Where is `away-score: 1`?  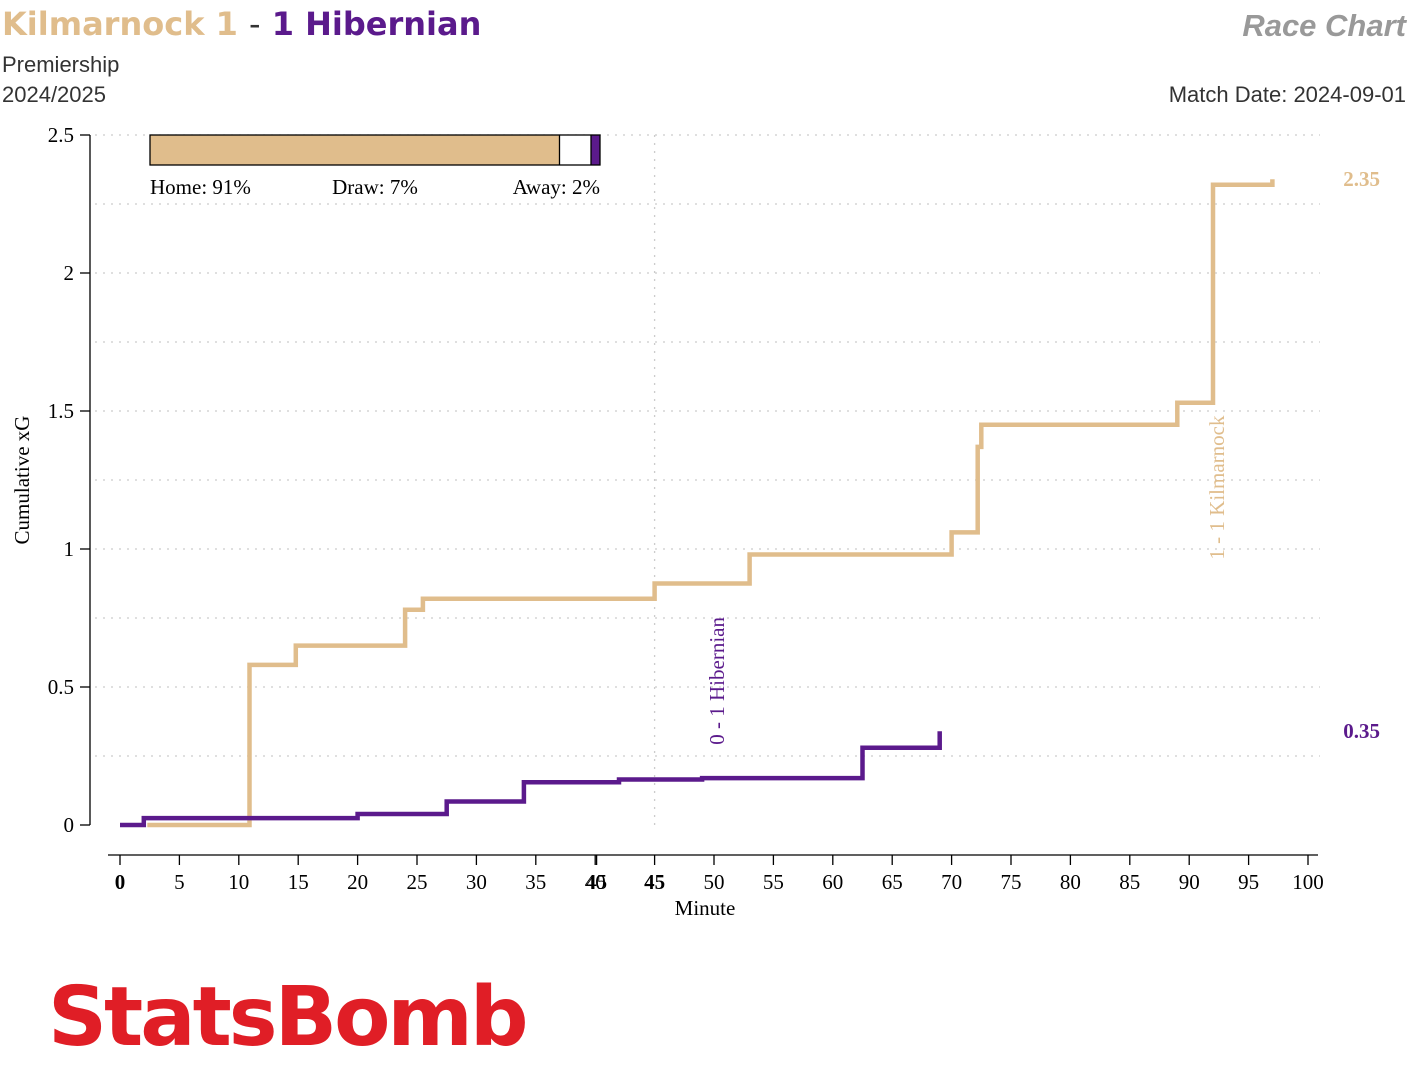 away-score: 1 is located at coordinates (282, 24).